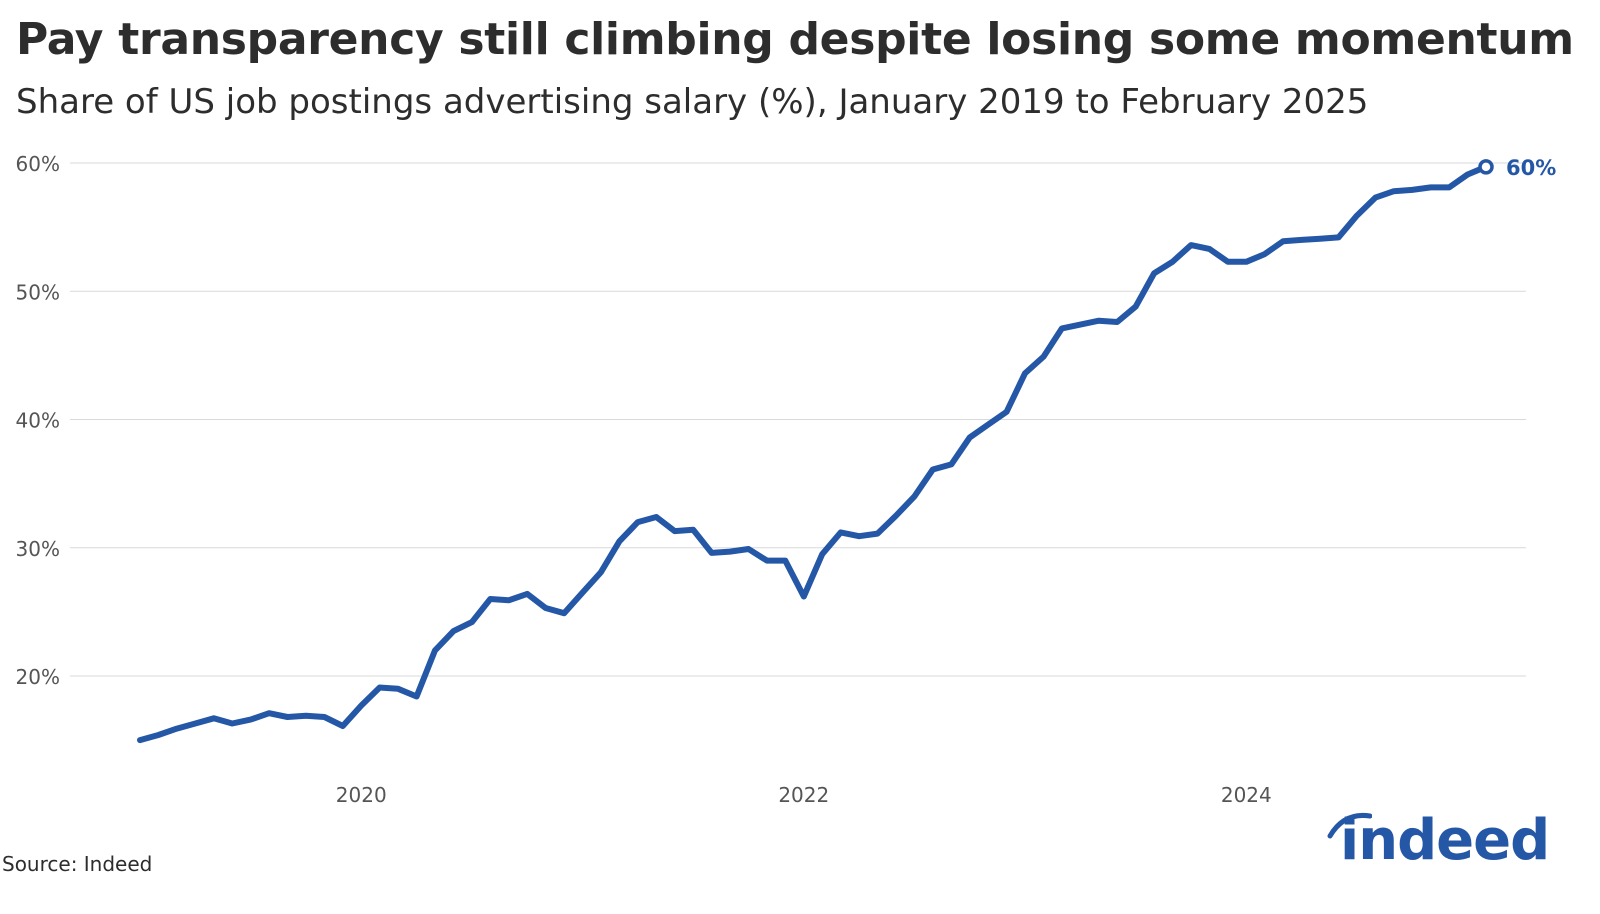 This screenshot has height=914, width=1600. I want to click on y-axis-ticks: 20% 30% 40% 50% 60%, so click(38, 420).